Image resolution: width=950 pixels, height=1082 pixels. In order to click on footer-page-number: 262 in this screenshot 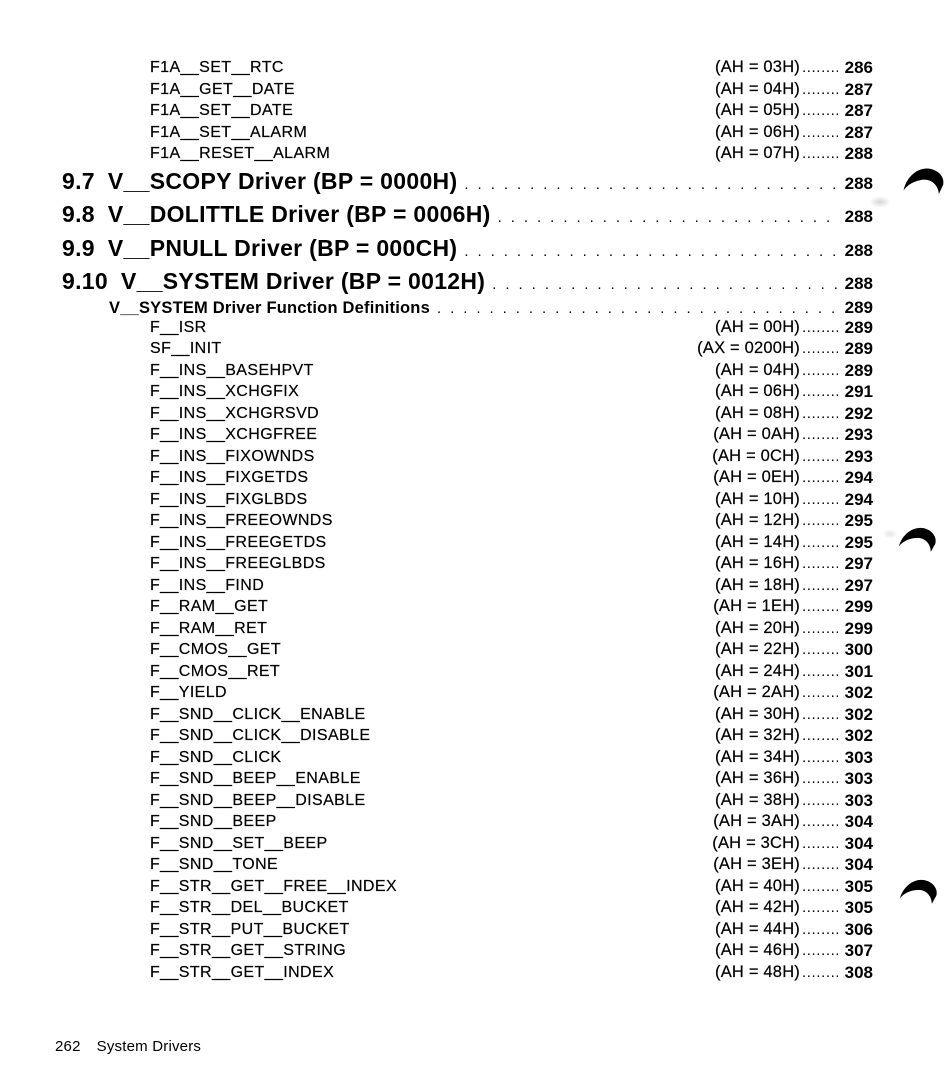, I will do `click(68, 1046)`.